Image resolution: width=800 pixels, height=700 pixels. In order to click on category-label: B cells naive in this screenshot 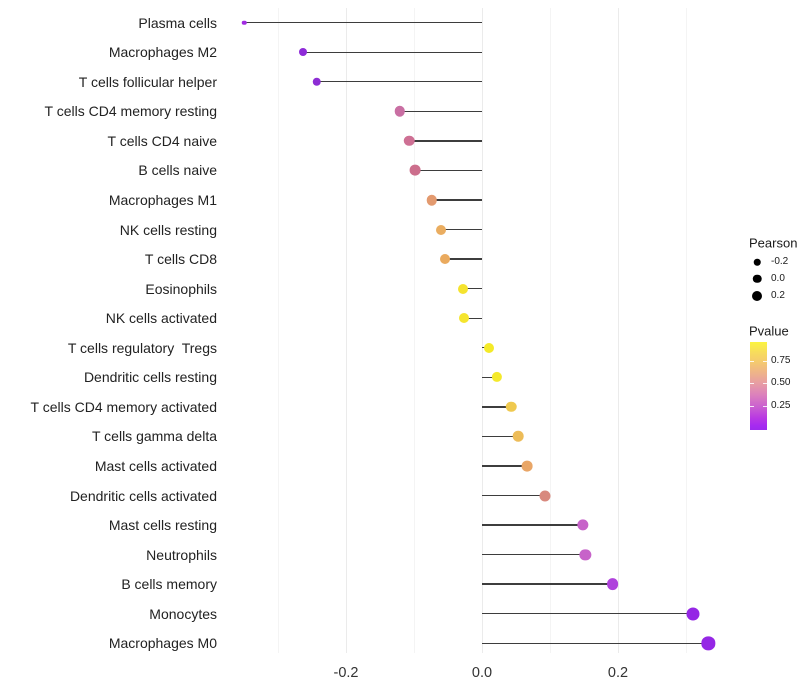, I will do `click(177, 170)`.